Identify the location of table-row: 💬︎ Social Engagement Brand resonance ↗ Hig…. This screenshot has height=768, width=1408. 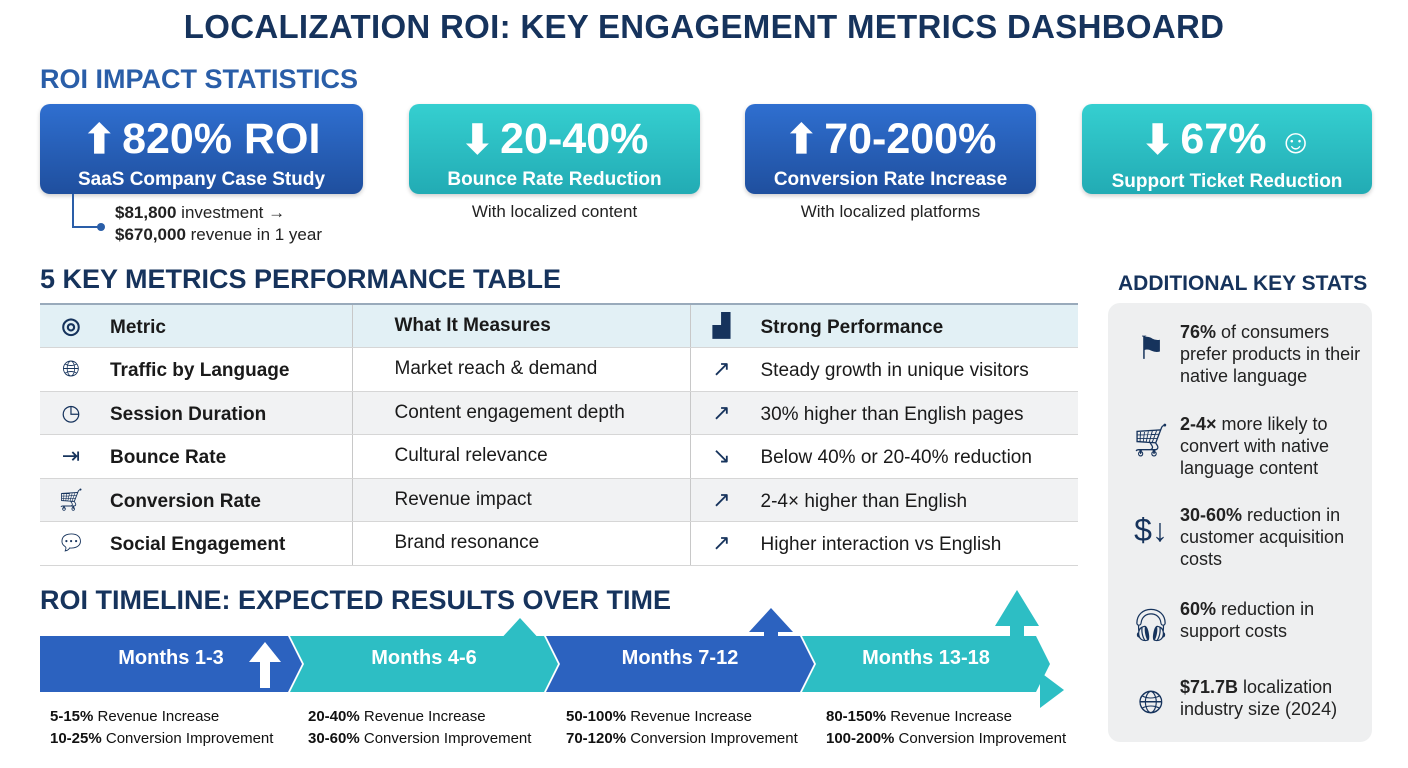
(559, 543).